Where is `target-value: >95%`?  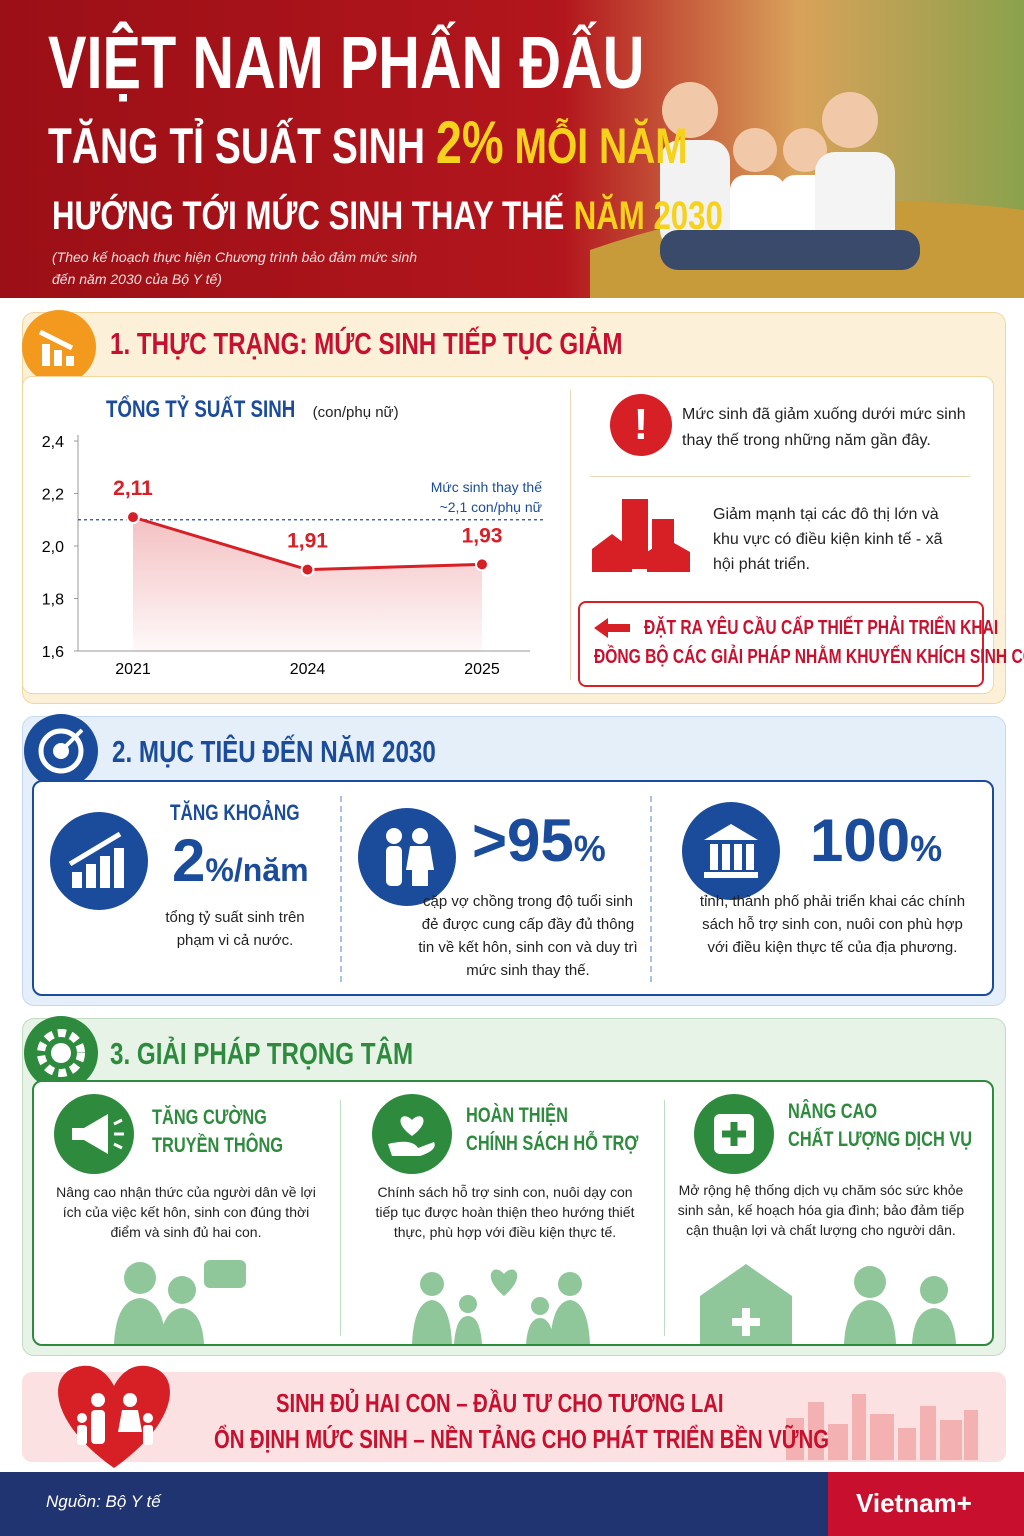
target-value: >95% is located at coordinates (539, 840).